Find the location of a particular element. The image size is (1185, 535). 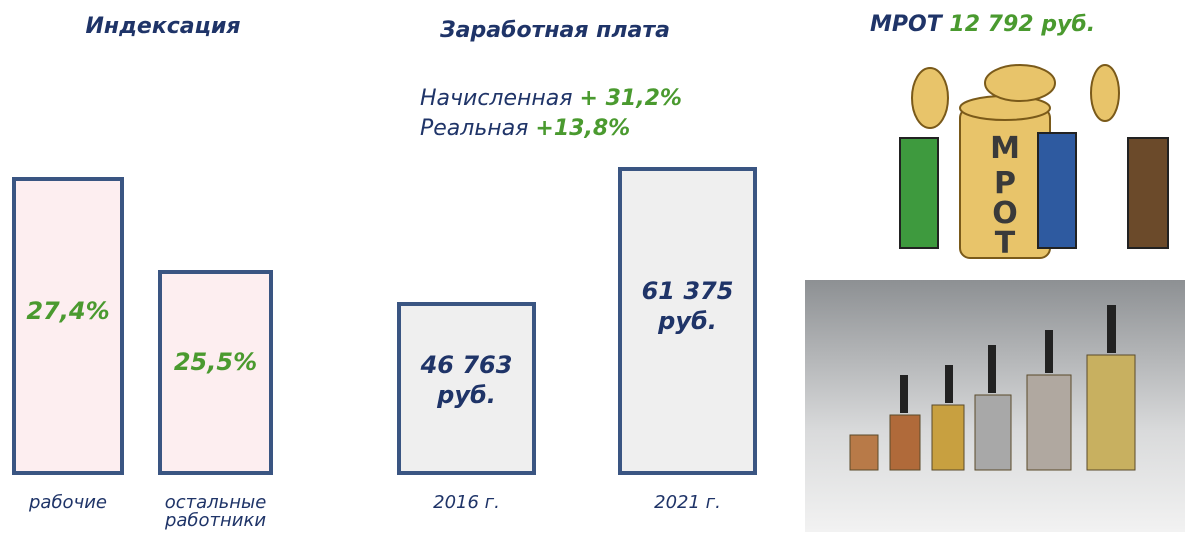

chart-title: Заработная плата is located at coordinates (555, 30).